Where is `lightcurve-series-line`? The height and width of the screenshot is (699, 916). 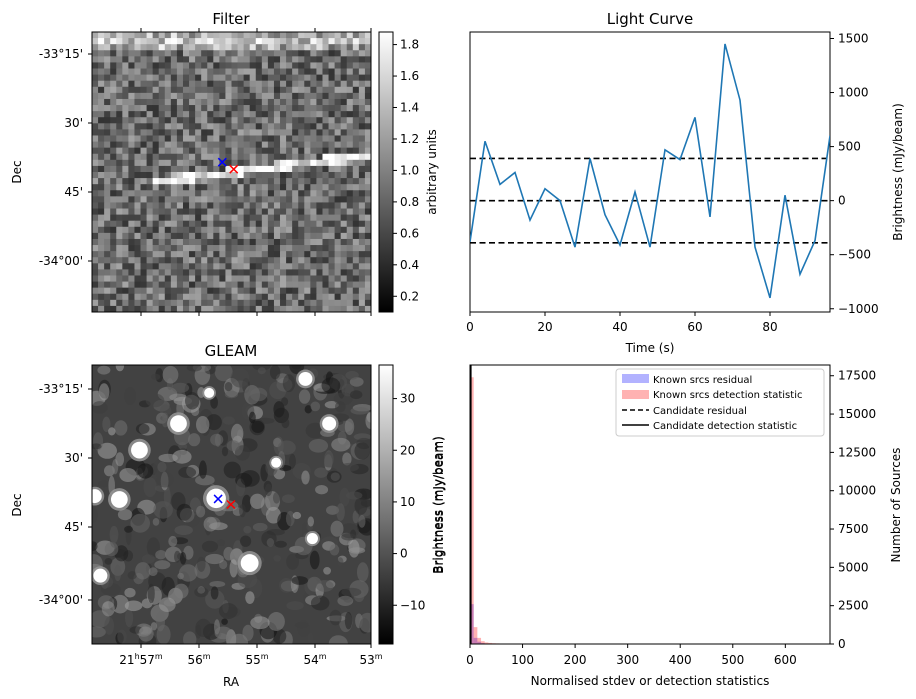 lightcurve-series-line is located at coordinates (650, 171).